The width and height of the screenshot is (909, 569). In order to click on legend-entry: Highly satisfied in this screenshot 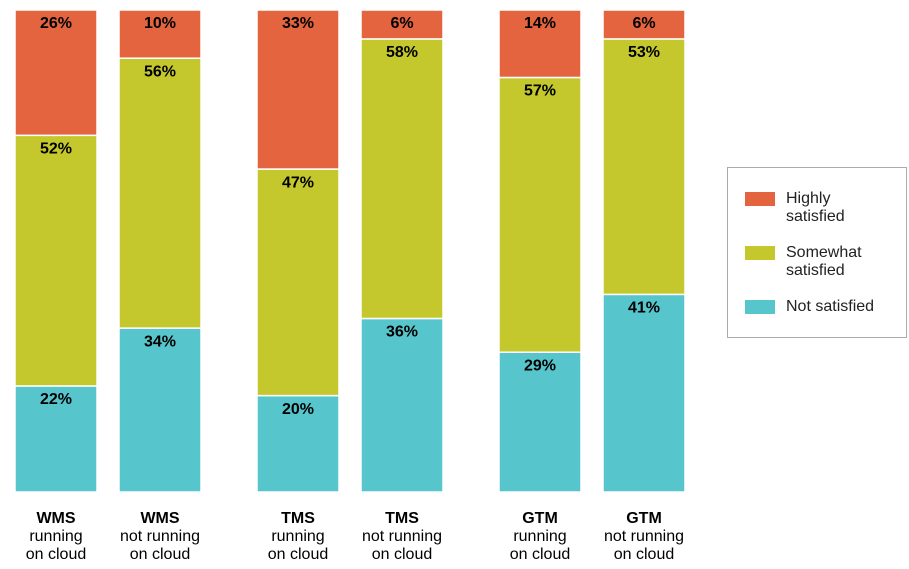, I will do `click(825, 208)`.